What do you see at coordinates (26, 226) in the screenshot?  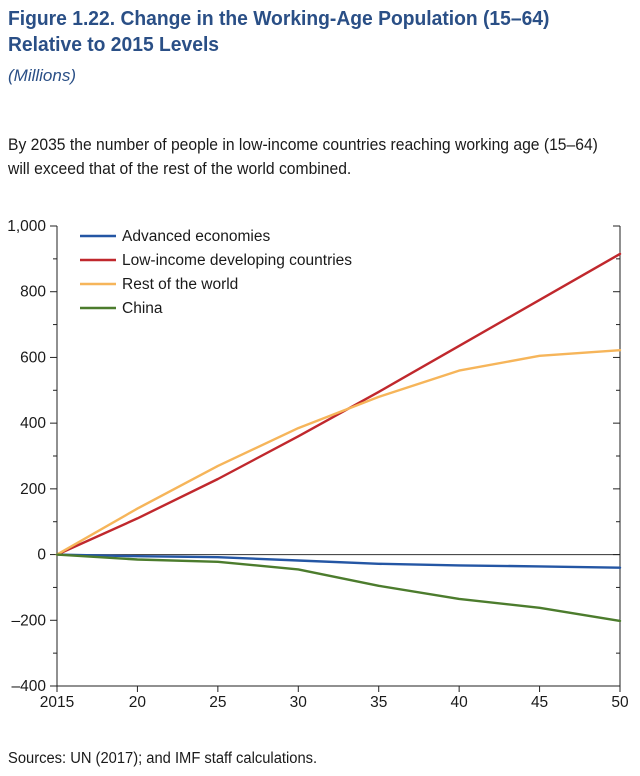 I see `y-tick-label: 1,000` at bounding box center [26, 226].